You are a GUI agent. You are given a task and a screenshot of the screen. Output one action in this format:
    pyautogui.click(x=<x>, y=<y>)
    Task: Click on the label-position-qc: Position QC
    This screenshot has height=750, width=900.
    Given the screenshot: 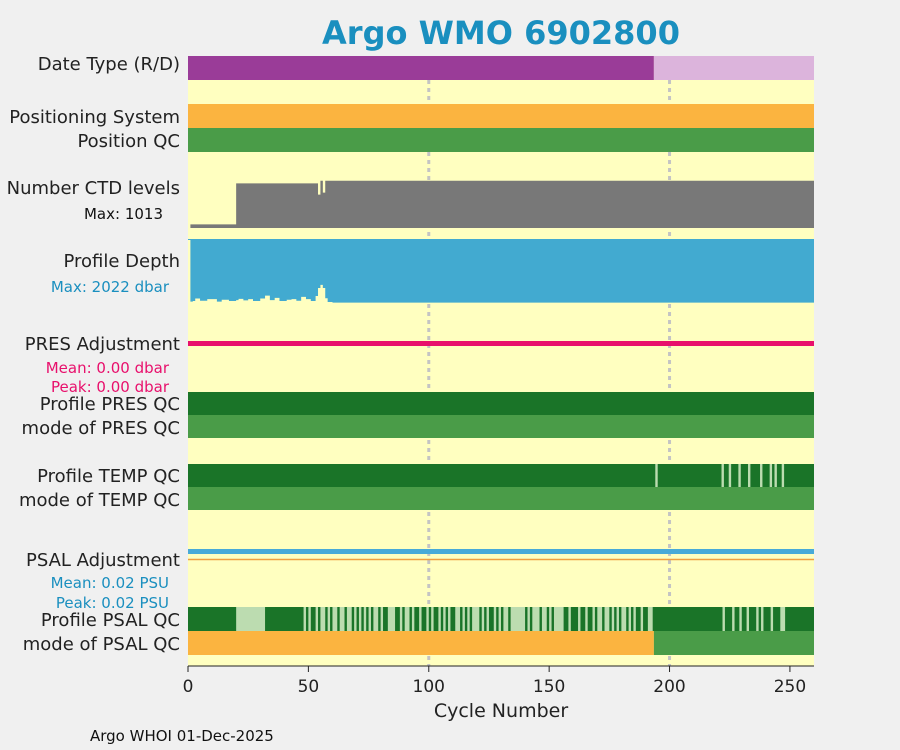 What is the action you would take?
    pyautogui.click(x=128, y=141)
    